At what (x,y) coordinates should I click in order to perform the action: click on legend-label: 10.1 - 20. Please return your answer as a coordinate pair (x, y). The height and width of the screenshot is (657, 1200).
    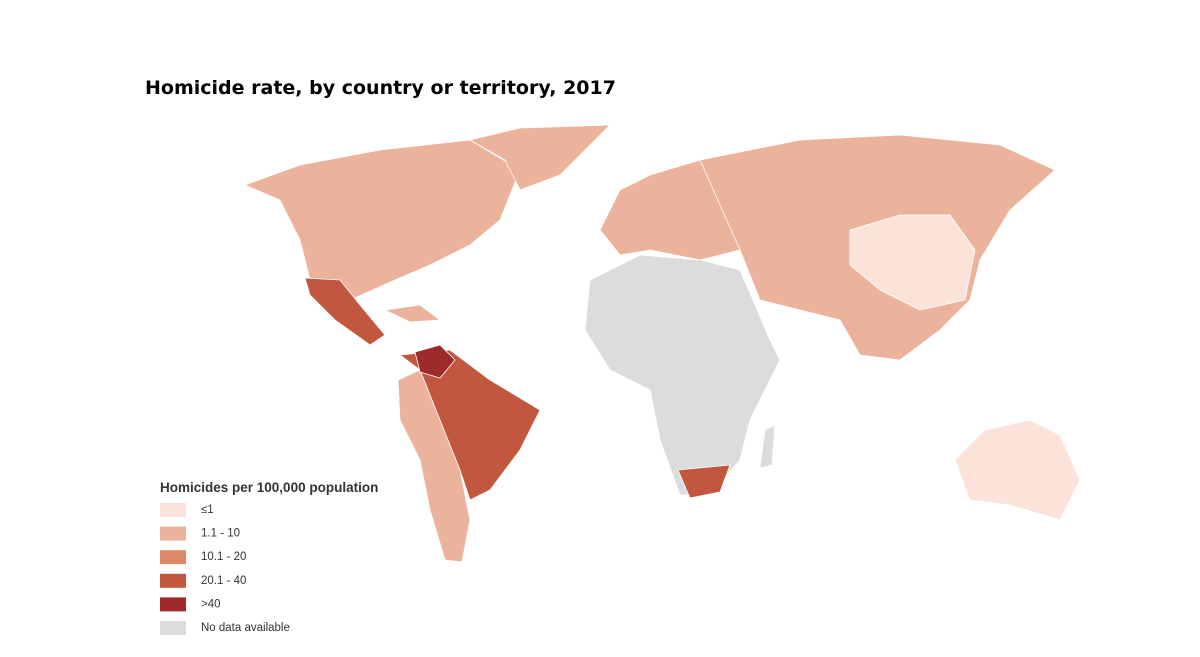
    Looking at the image, I should click on (223, 557).